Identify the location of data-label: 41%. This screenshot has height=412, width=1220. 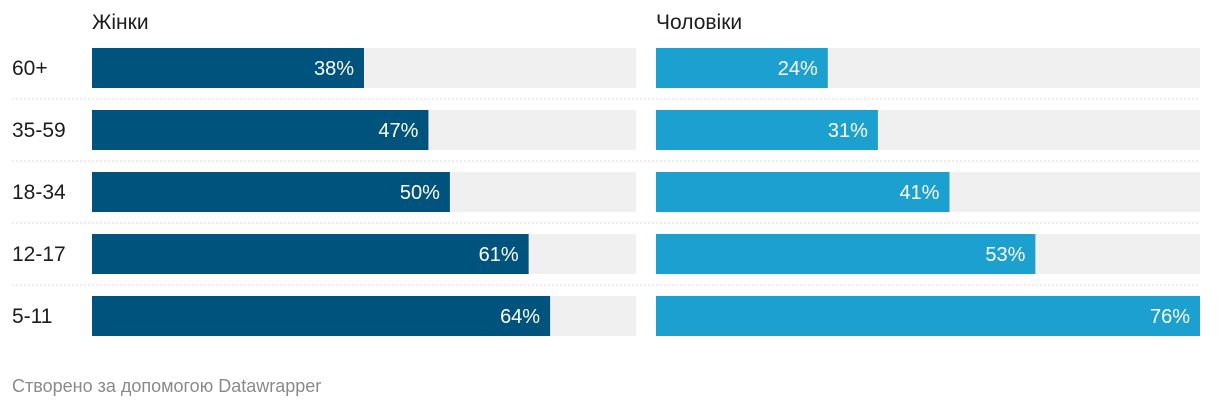
(919, 193).